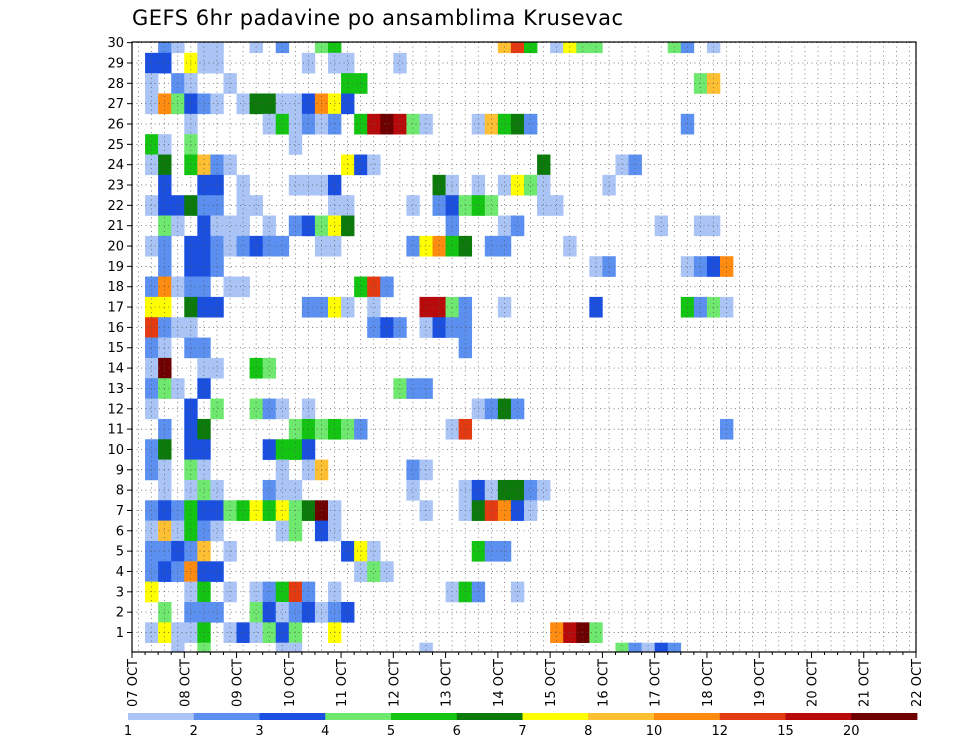 Image resolution: width=960 pixels, height=742 pixels. I want to click on y-tick-label: 10, so click(115, 450).